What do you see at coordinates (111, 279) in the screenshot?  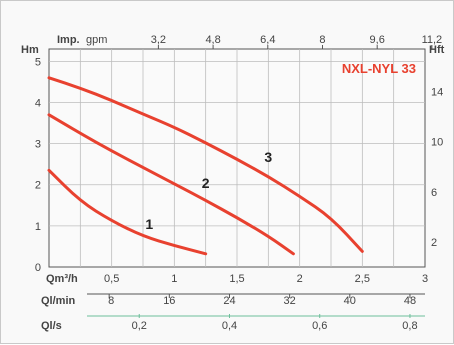 I see `m3h-tick-label: 0,5` at bounding box center [111, 279].